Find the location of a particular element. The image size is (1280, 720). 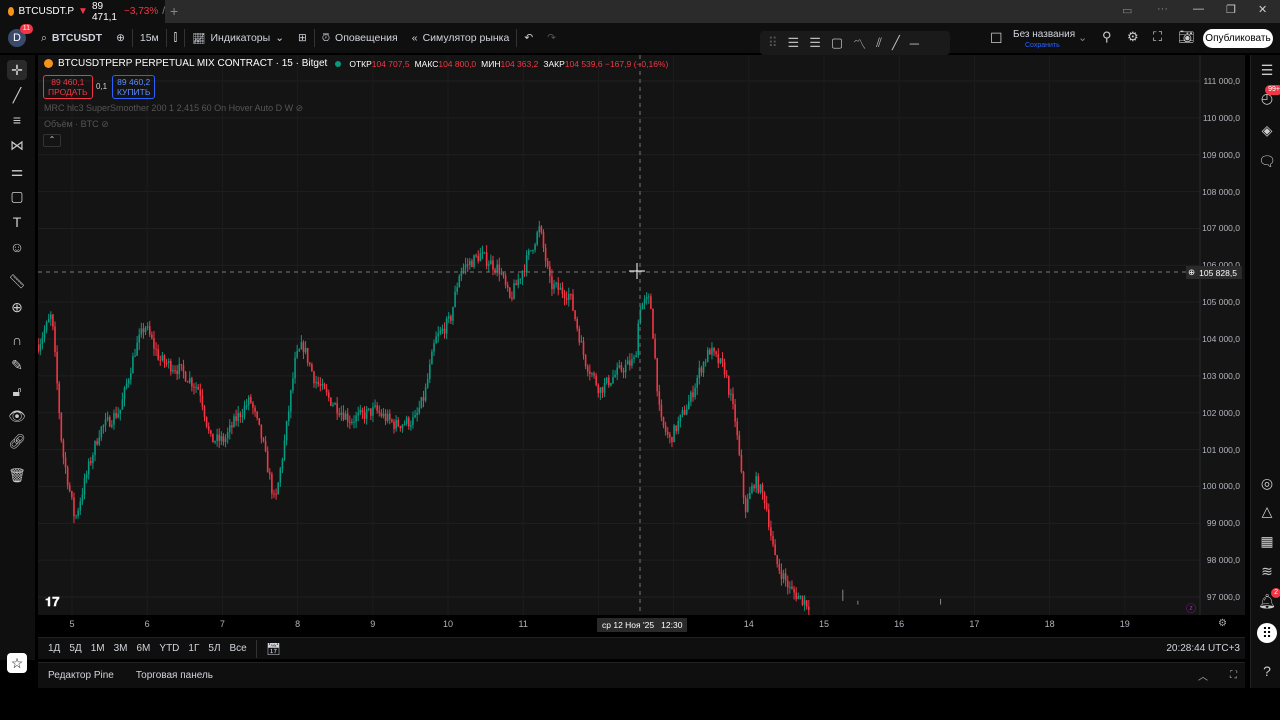

chevron-down-icon: ⌄ is located at coordinates (1083, 38).